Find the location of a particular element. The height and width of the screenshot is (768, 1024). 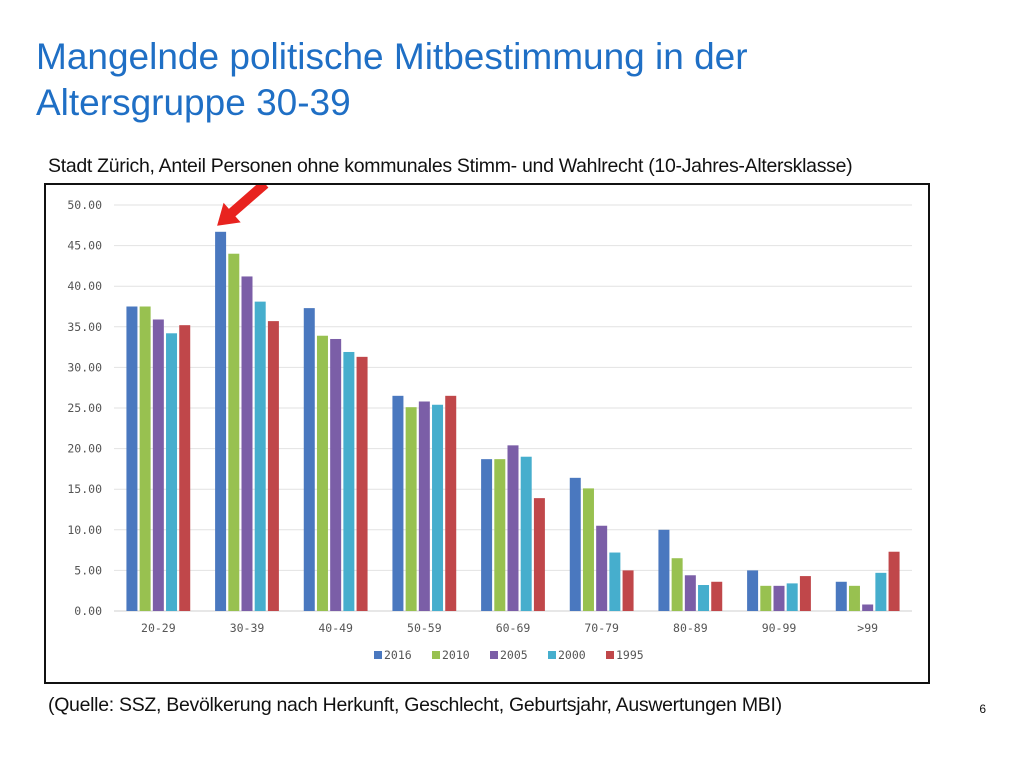

y-tick-label: 45.00 is located at coordinates (84, 246).